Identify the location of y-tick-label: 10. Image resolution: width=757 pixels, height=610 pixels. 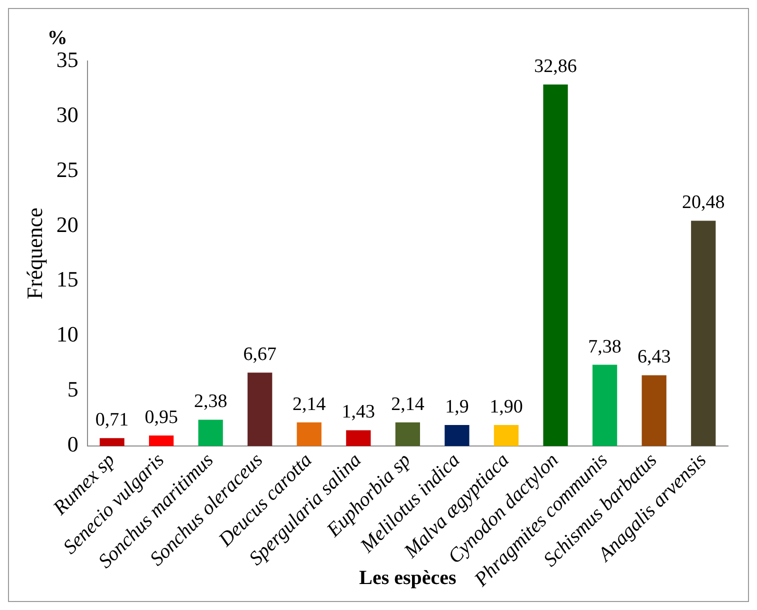
(67, 334).